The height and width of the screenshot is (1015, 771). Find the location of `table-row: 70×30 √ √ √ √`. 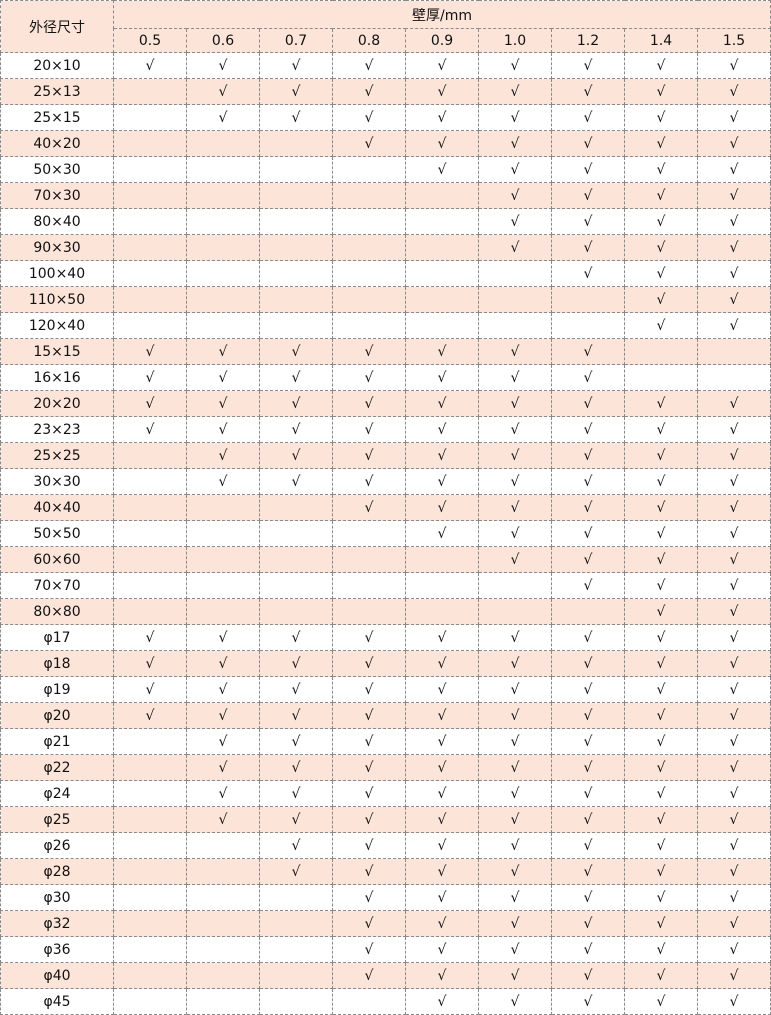

table-row: 70×30 √ √ √ √ is located at coordinates (385, 195).